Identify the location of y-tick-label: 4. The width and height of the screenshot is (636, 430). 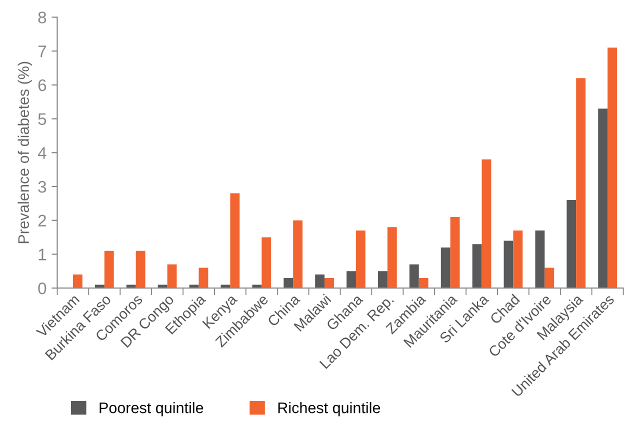
(42, 153).